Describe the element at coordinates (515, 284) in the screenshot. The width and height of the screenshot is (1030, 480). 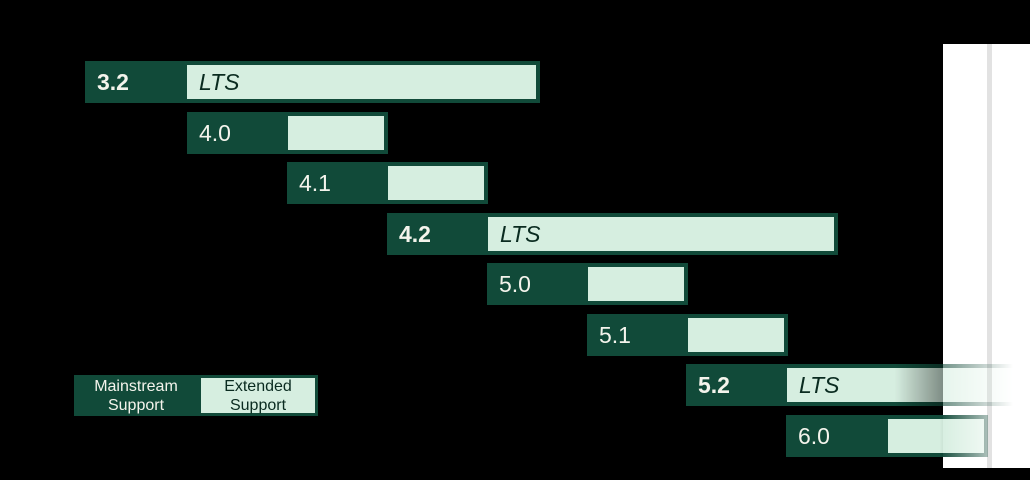
I see `version-label: 5.0` at that location.